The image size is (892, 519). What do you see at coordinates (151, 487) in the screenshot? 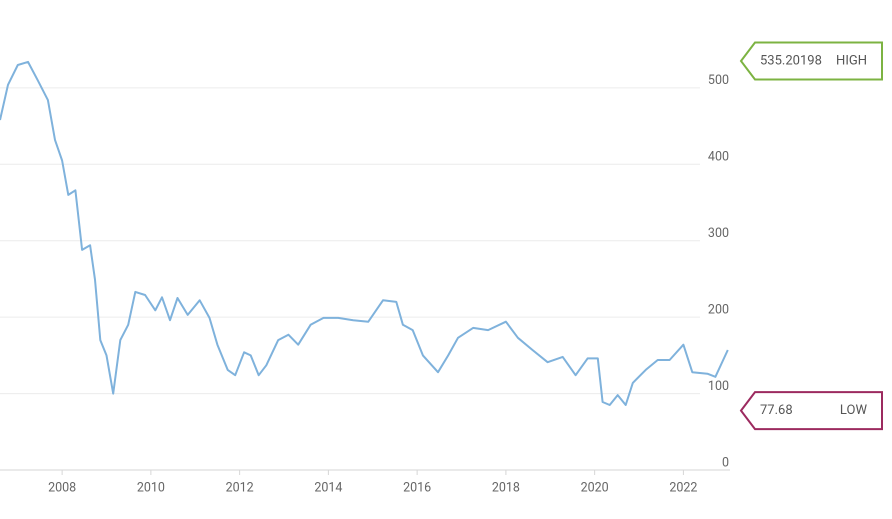
I see `x-tick-label: 2010` at bounding box center [151, 487].